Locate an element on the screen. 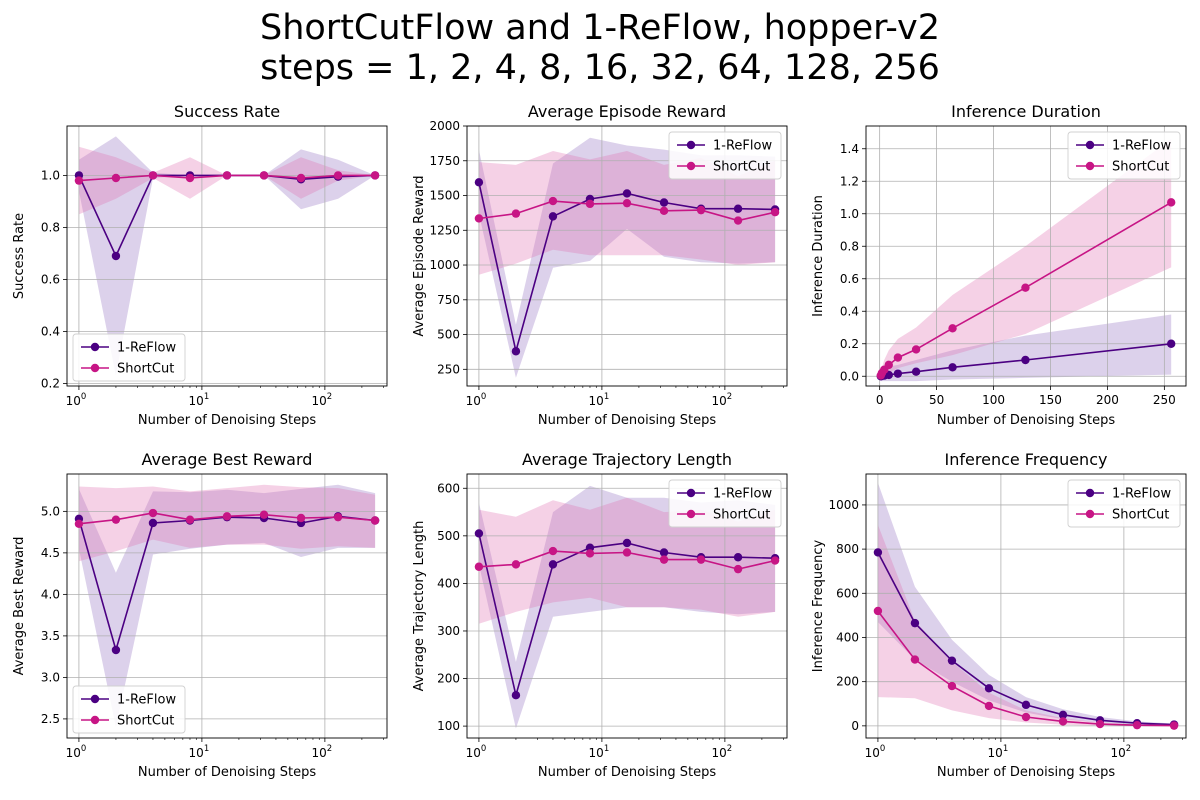 This screenshot has width=1200, height=800. average-episode-reward-y-tick-label: 1000 is located at coordinates (444, 265).